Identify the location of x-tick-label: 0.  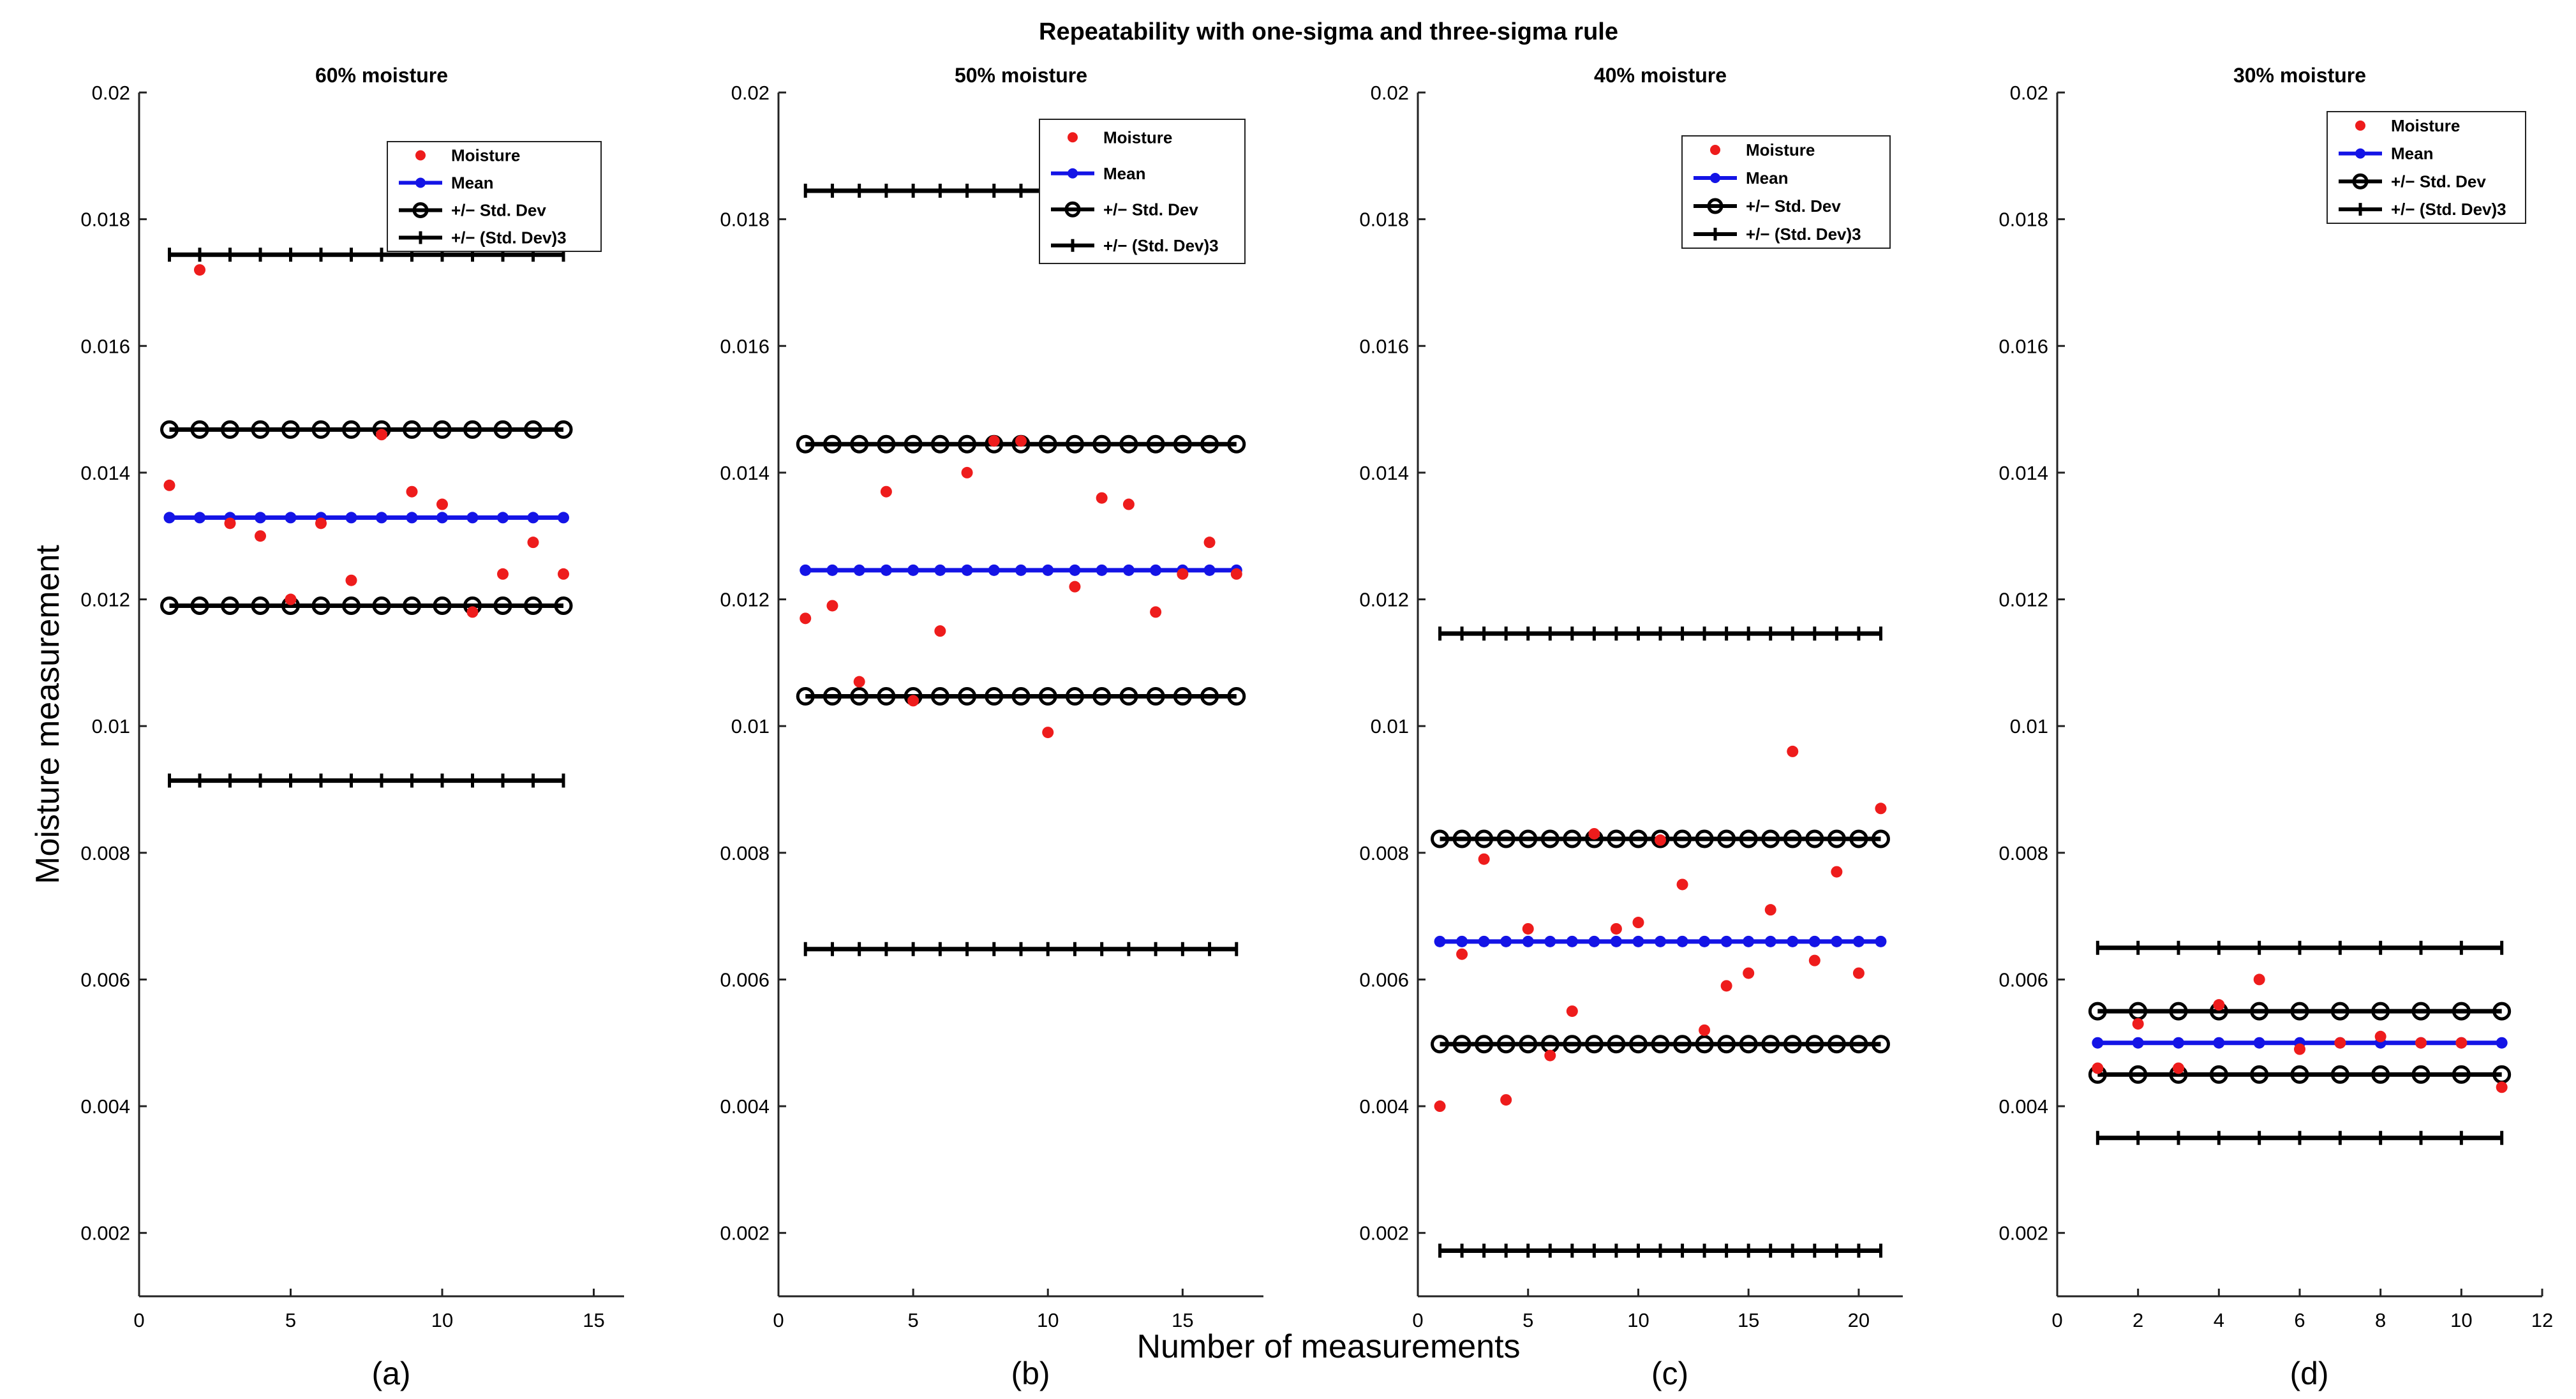
(2056, 1320).